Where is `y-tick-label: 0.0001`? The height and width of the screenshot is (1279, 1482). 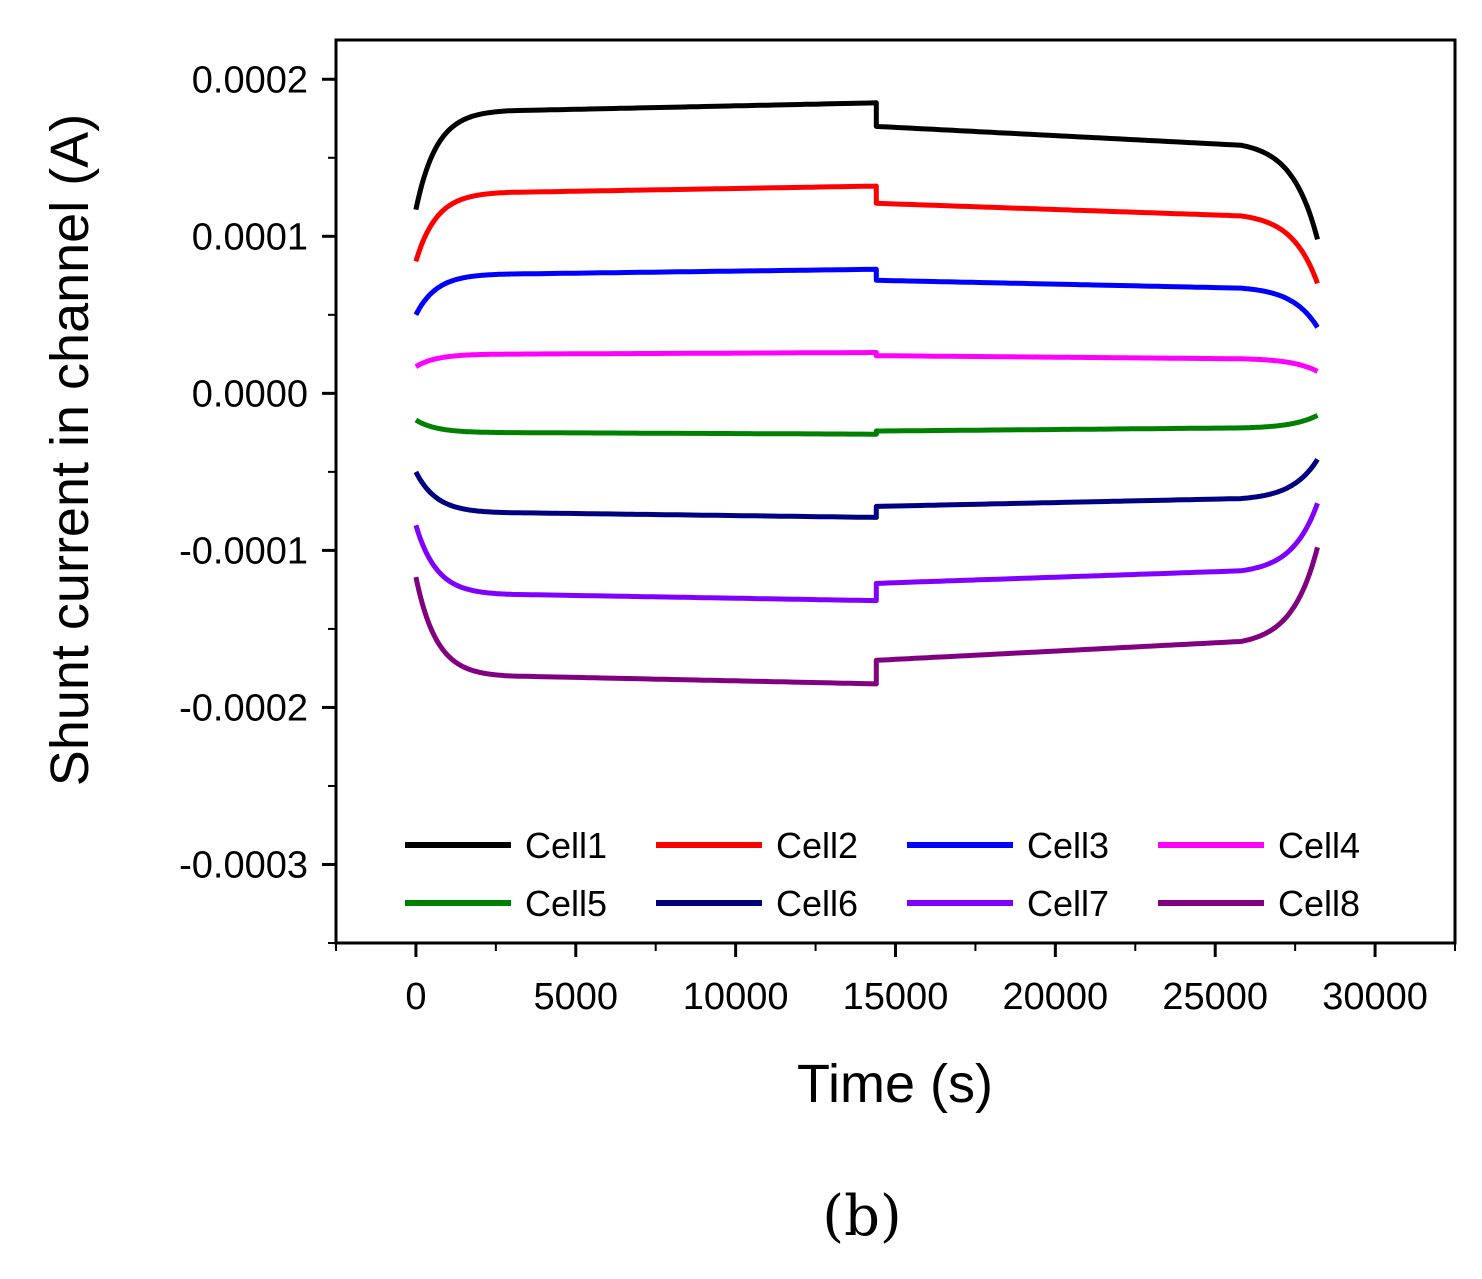 y-tick-label: 0.0001 is located at coordinates (250, 237).